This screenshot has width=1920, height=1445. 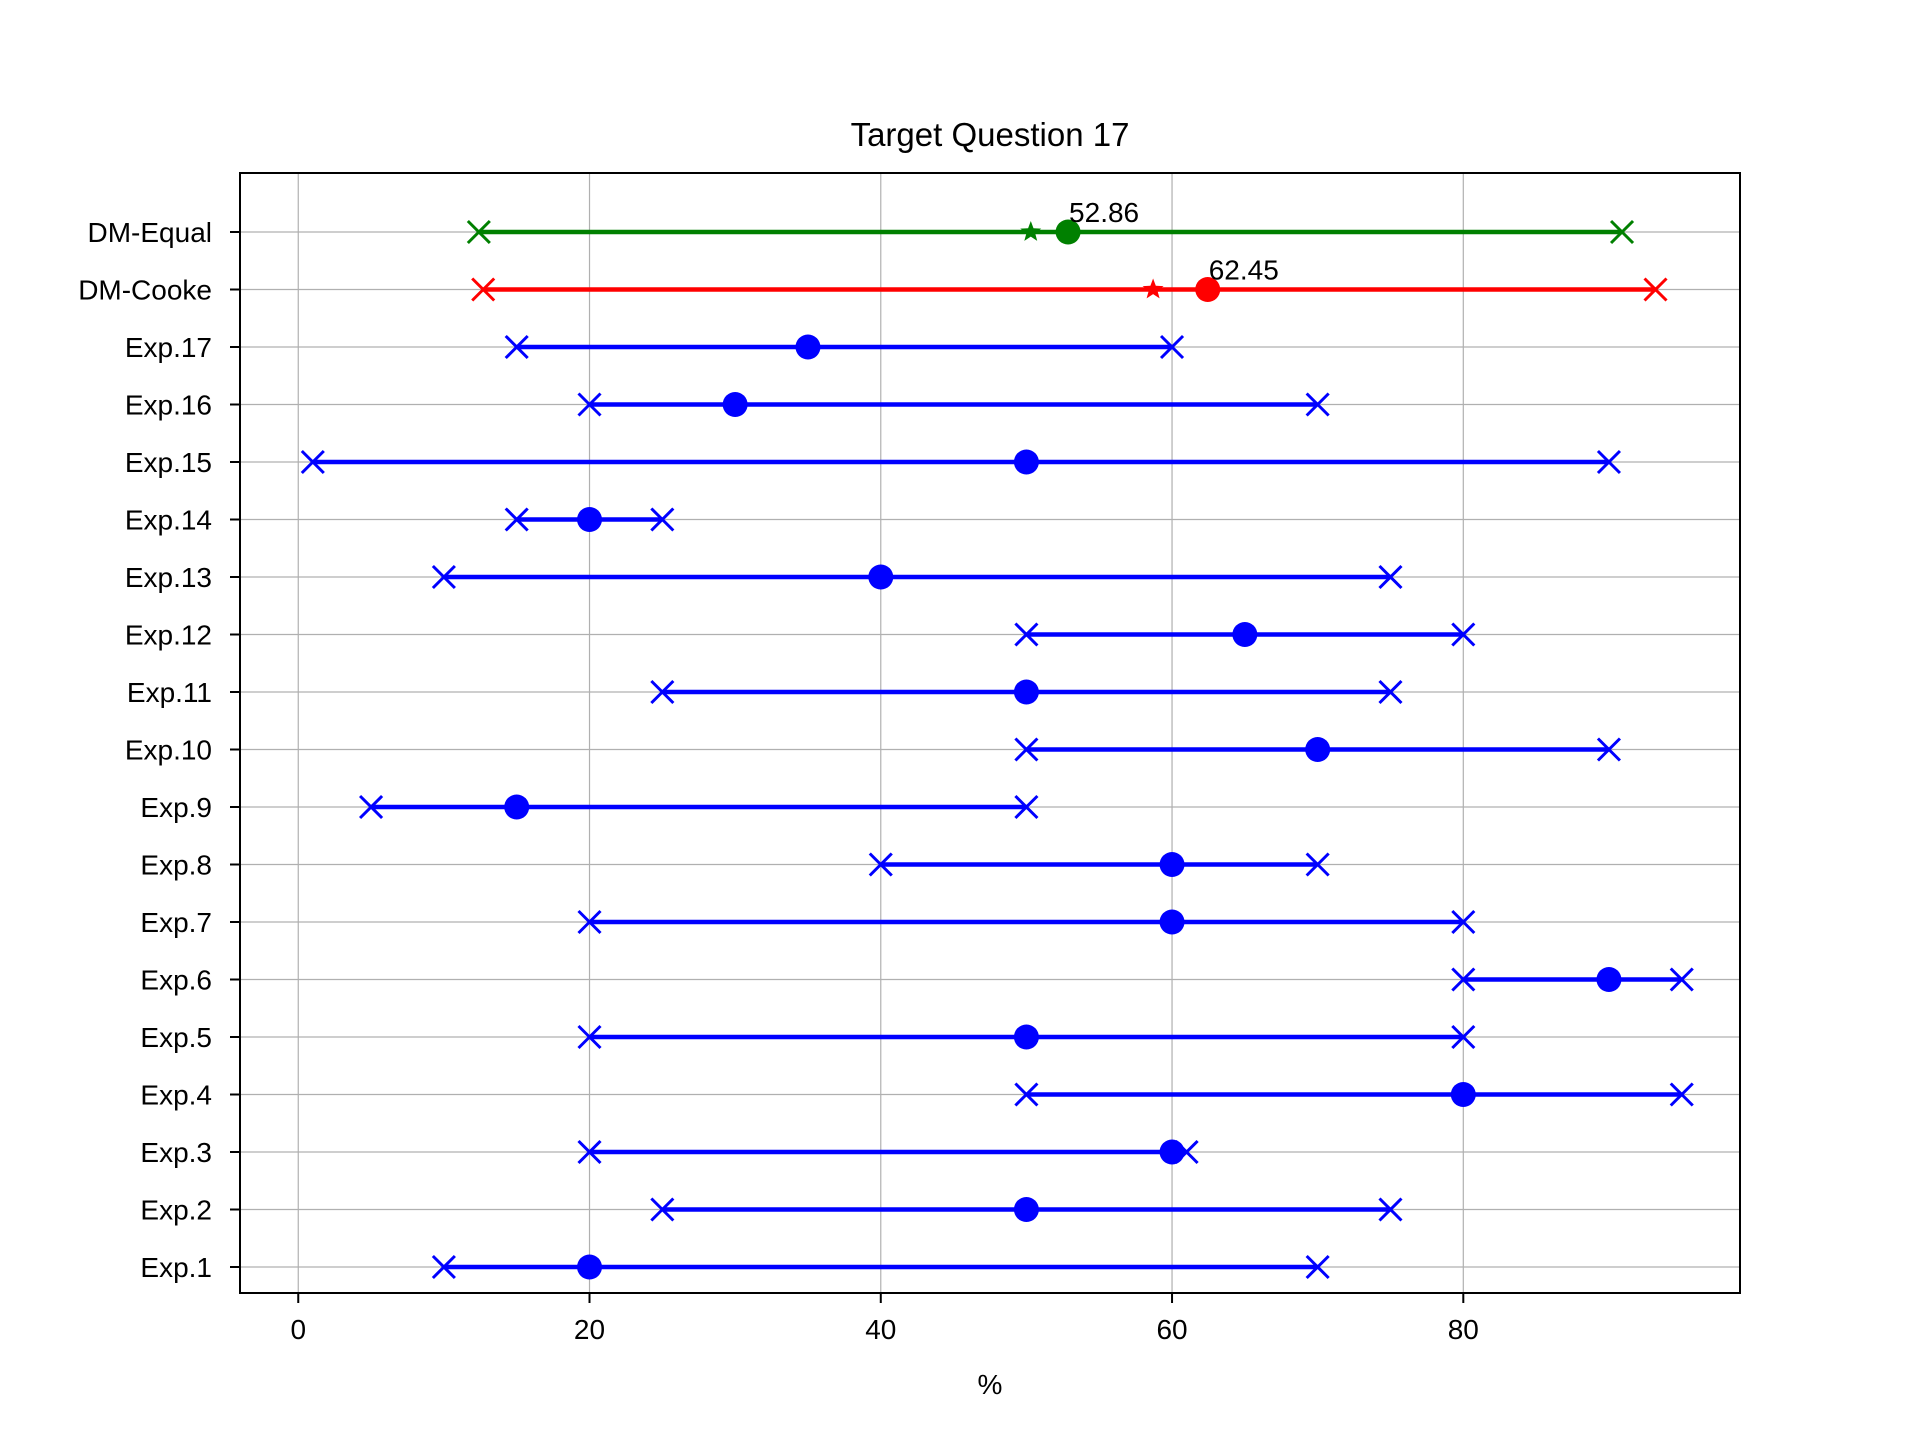 I want to click on interval-row: 62.45, so click(x=1069, y=278).